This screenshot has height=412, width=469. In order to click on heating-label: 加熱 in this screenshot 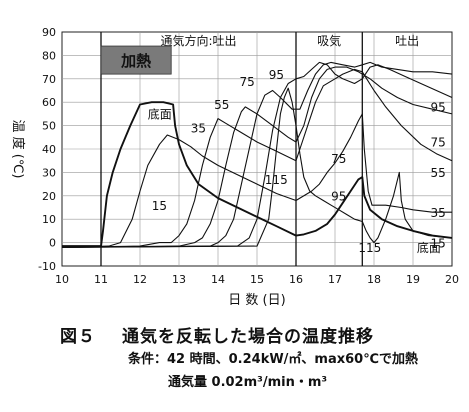, I will do `click(135, 61)`.